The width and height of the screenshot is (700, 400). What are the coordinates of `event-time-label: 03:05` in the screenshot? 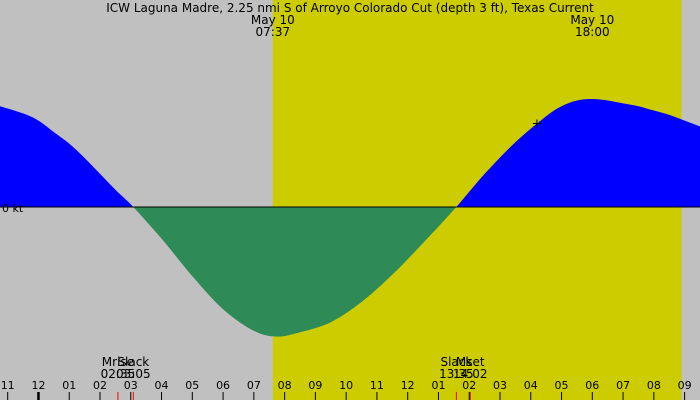 It's located at (133, 374).